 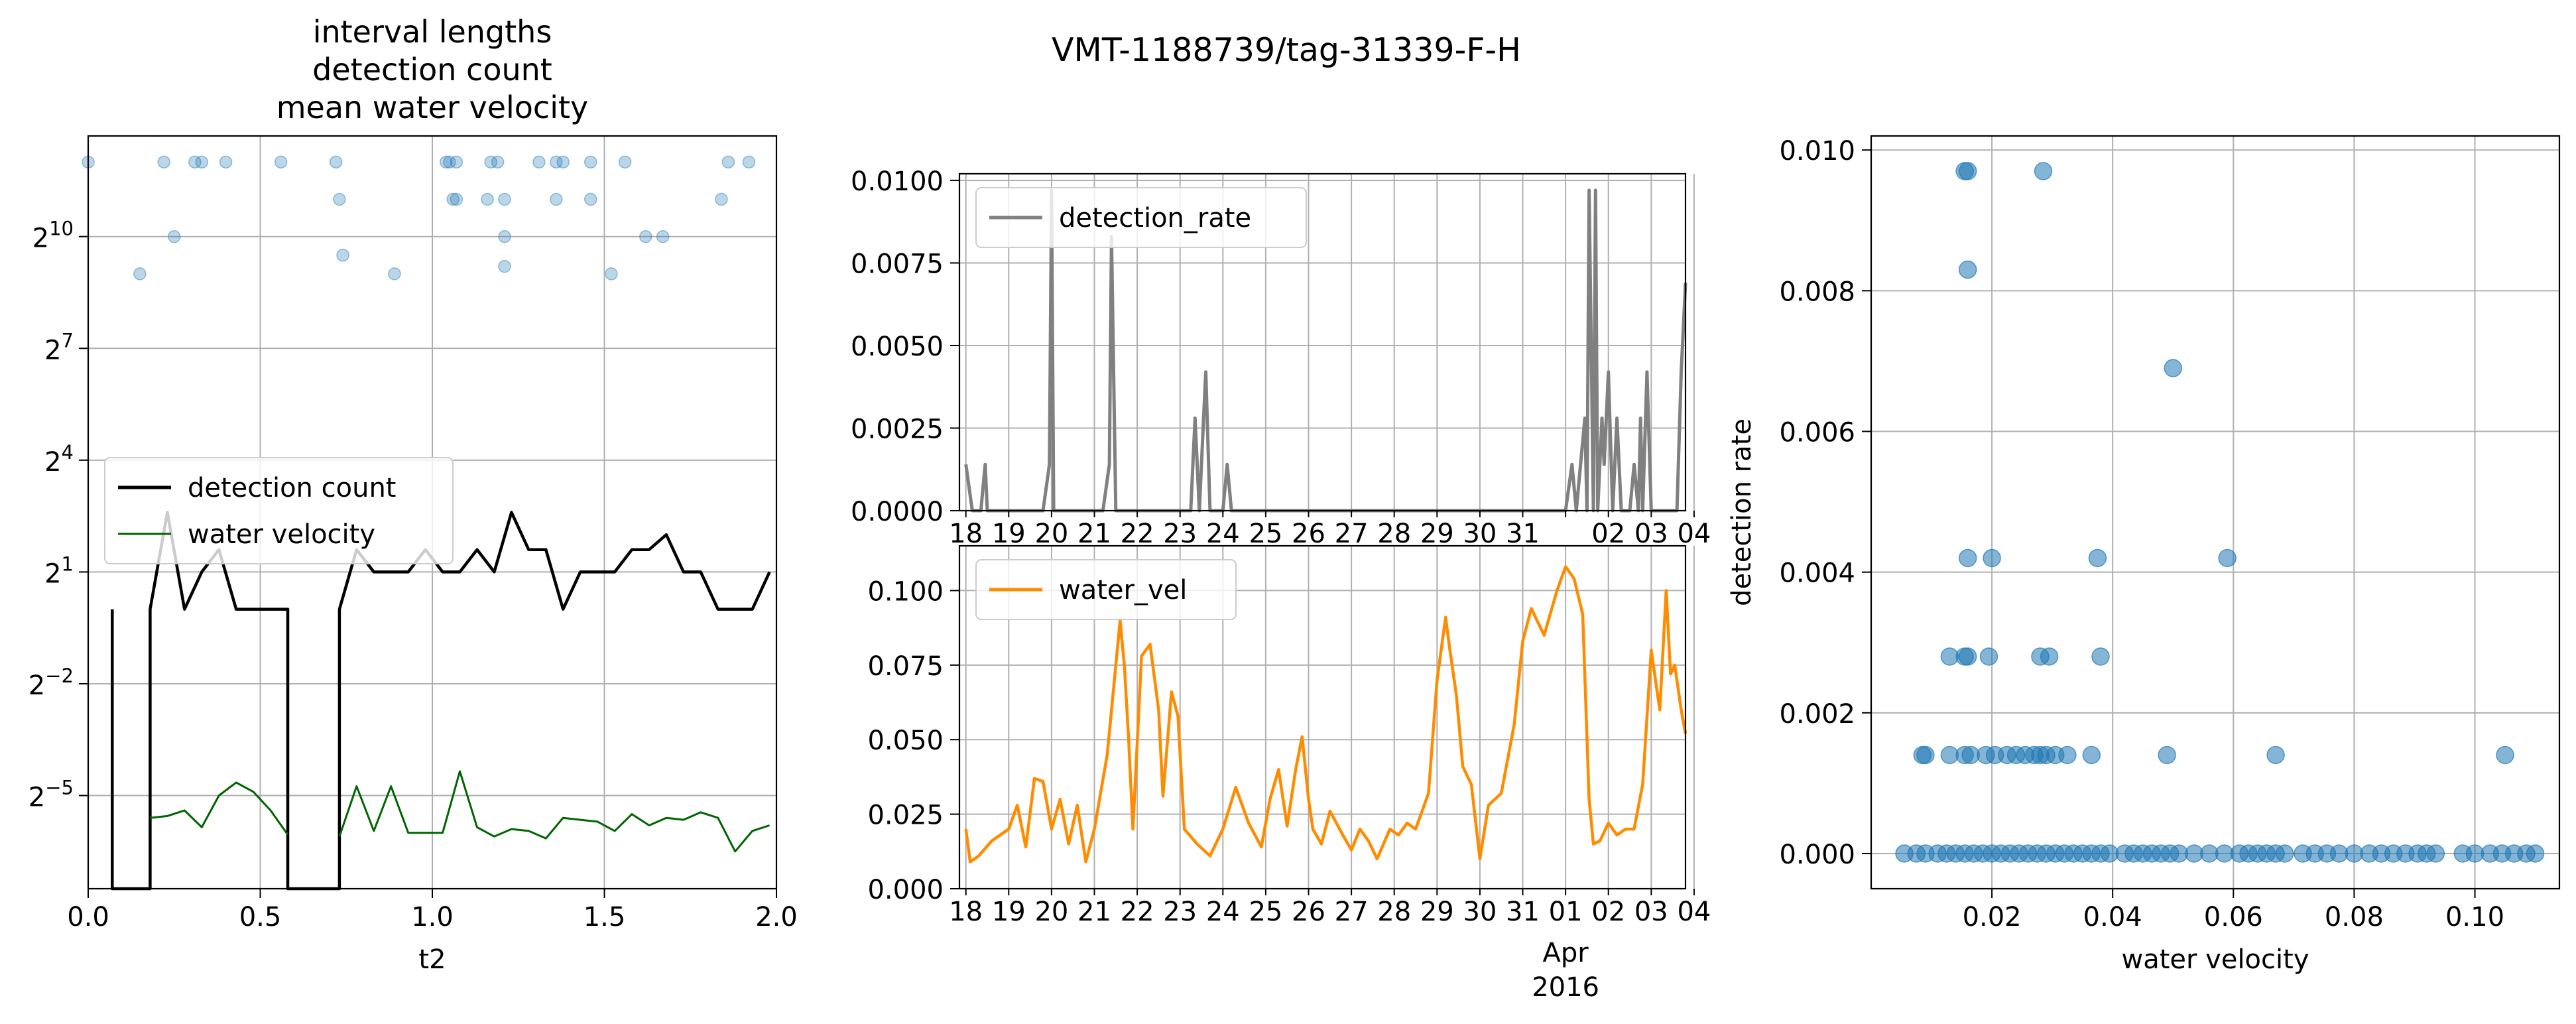 I want to click on y-tick-label: 0.0000, so click(x=897, y=512).